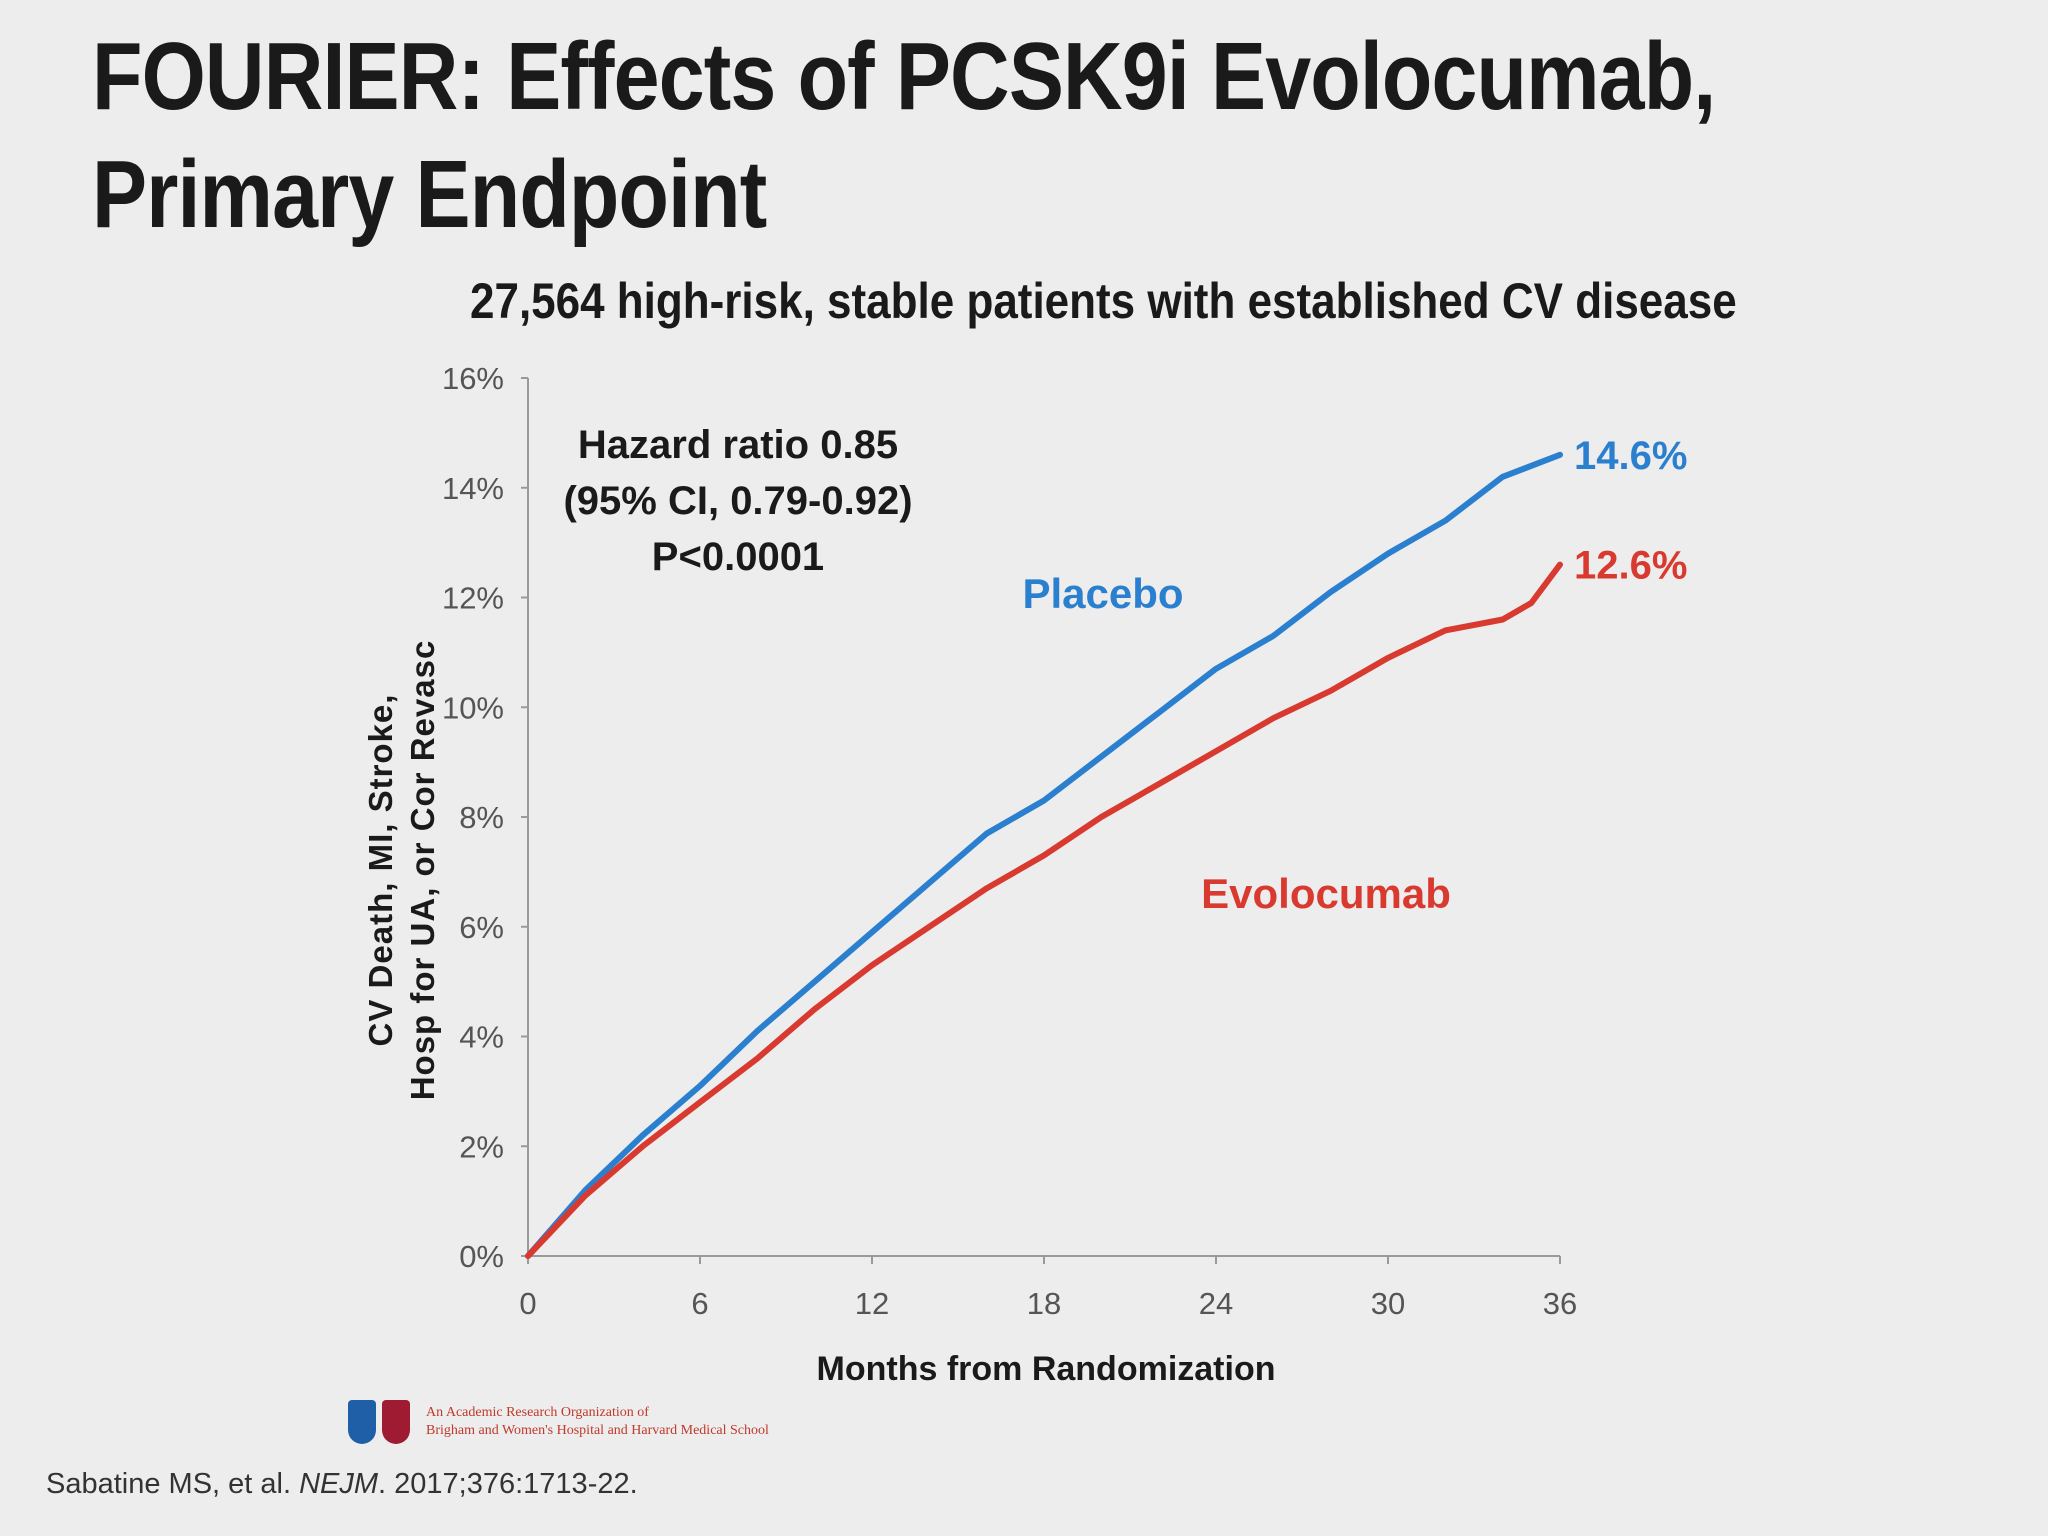  What do you see at coordinates (1046, 1369) in the screenshot?
I see `x-axis-title: Months from Randomization` at bounding box center [1046, 1369].